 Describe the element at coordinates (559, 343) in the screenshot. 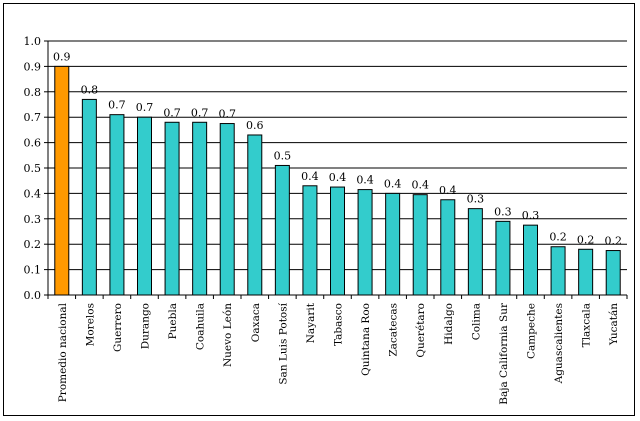

I see `category-label: Aguascalientes` at that location.